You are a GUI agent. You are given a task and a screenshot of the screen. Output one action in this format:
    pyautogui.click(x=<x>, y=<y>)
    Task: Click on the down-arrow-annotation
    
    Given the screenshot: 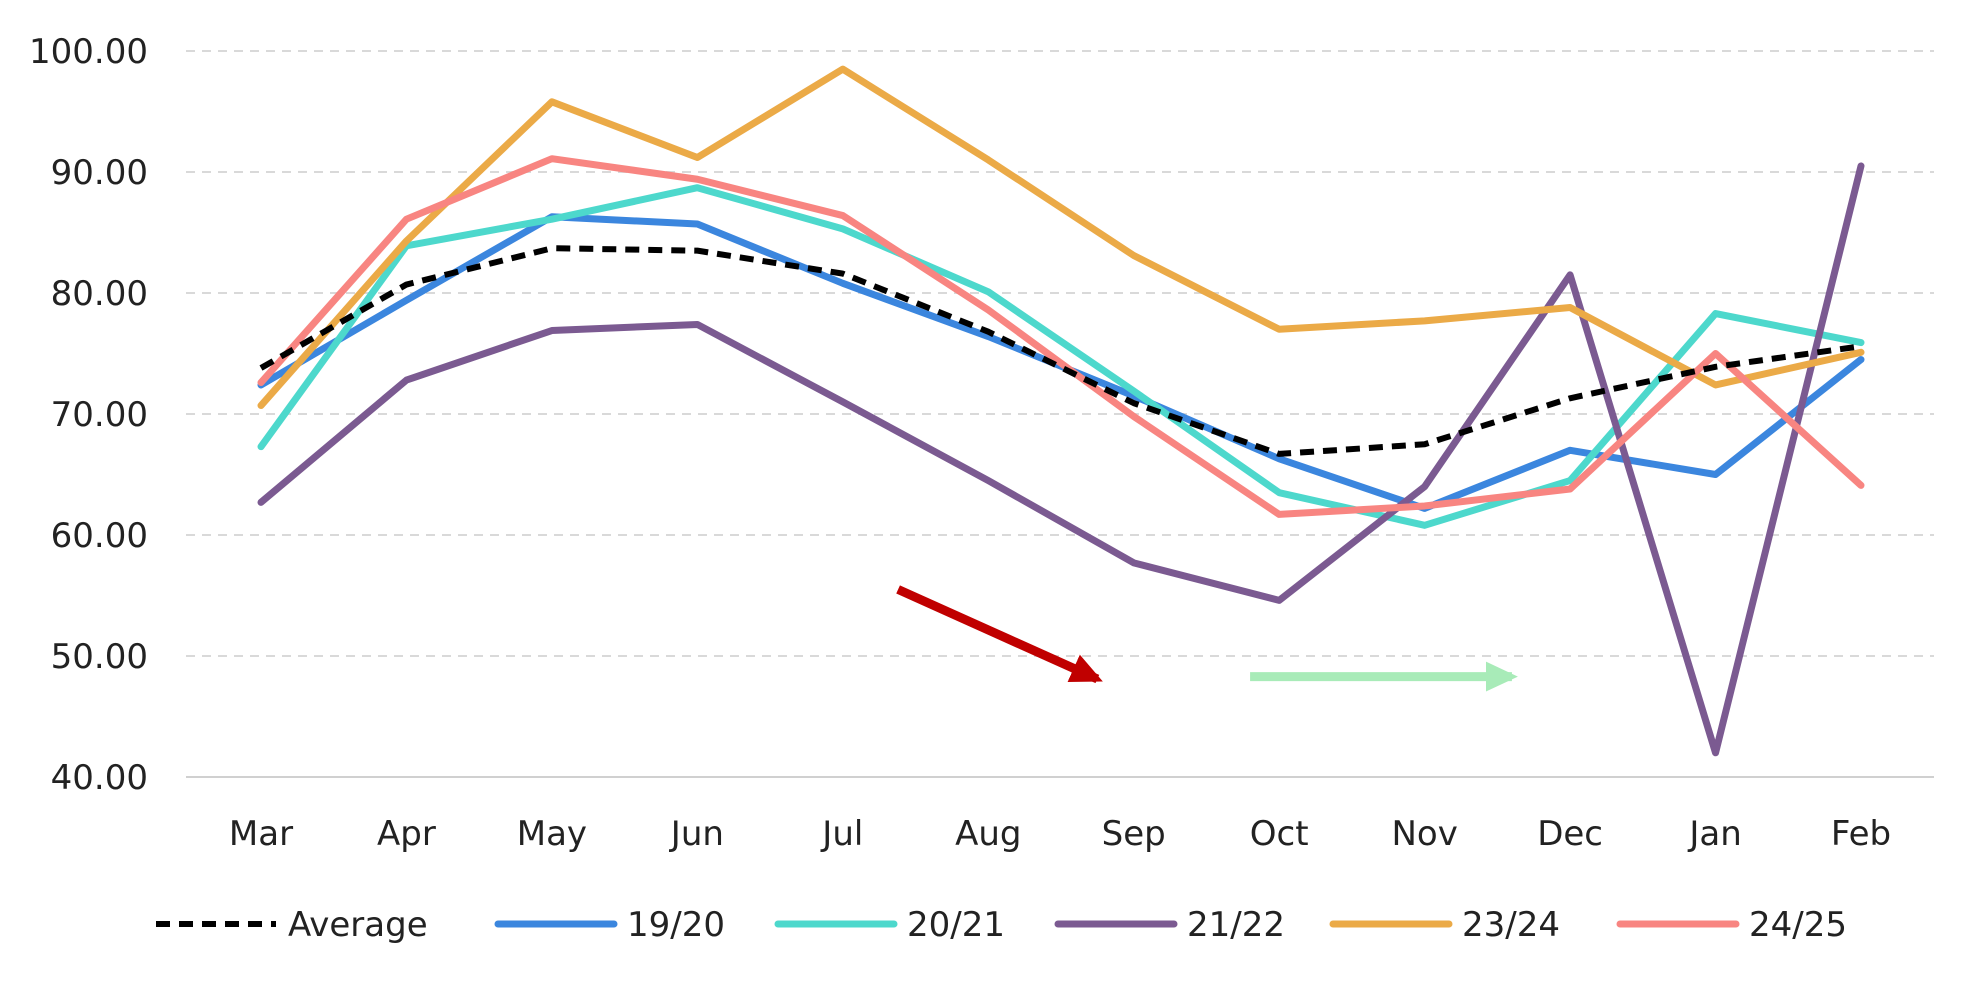 What is the action you would take?
    pyautogui.click(x=999, y=634)
    